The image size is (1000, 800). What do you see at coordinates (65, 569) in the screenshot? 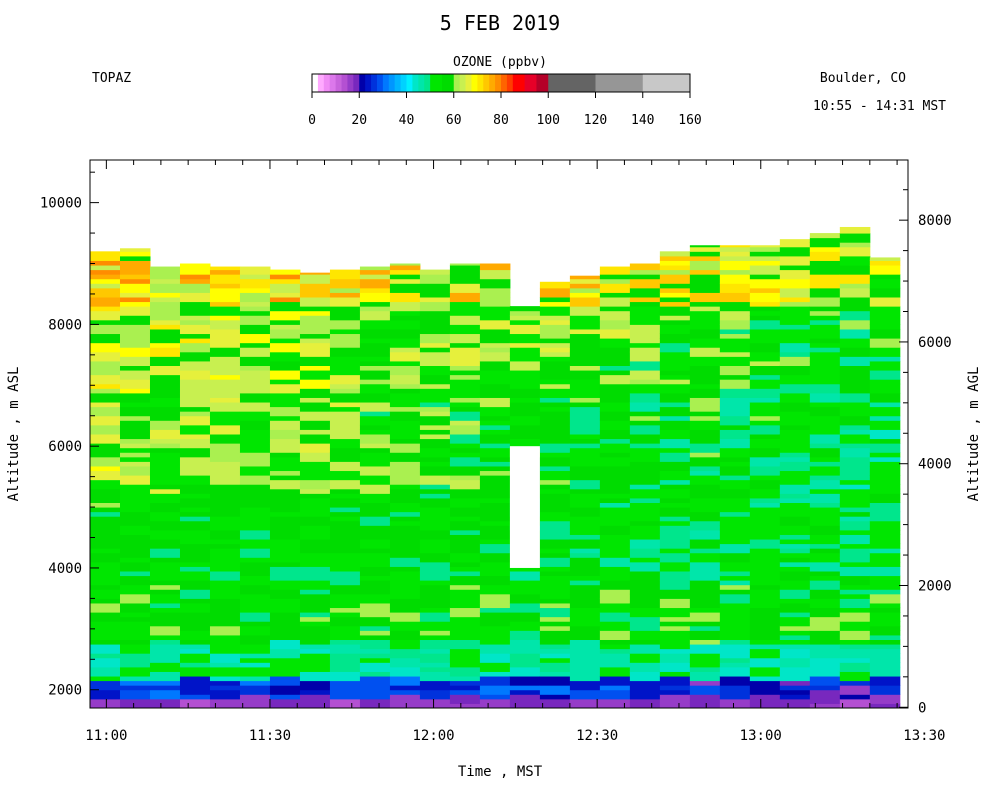
I see `y-tick-label: 4000` at bounding box center [65, 569].